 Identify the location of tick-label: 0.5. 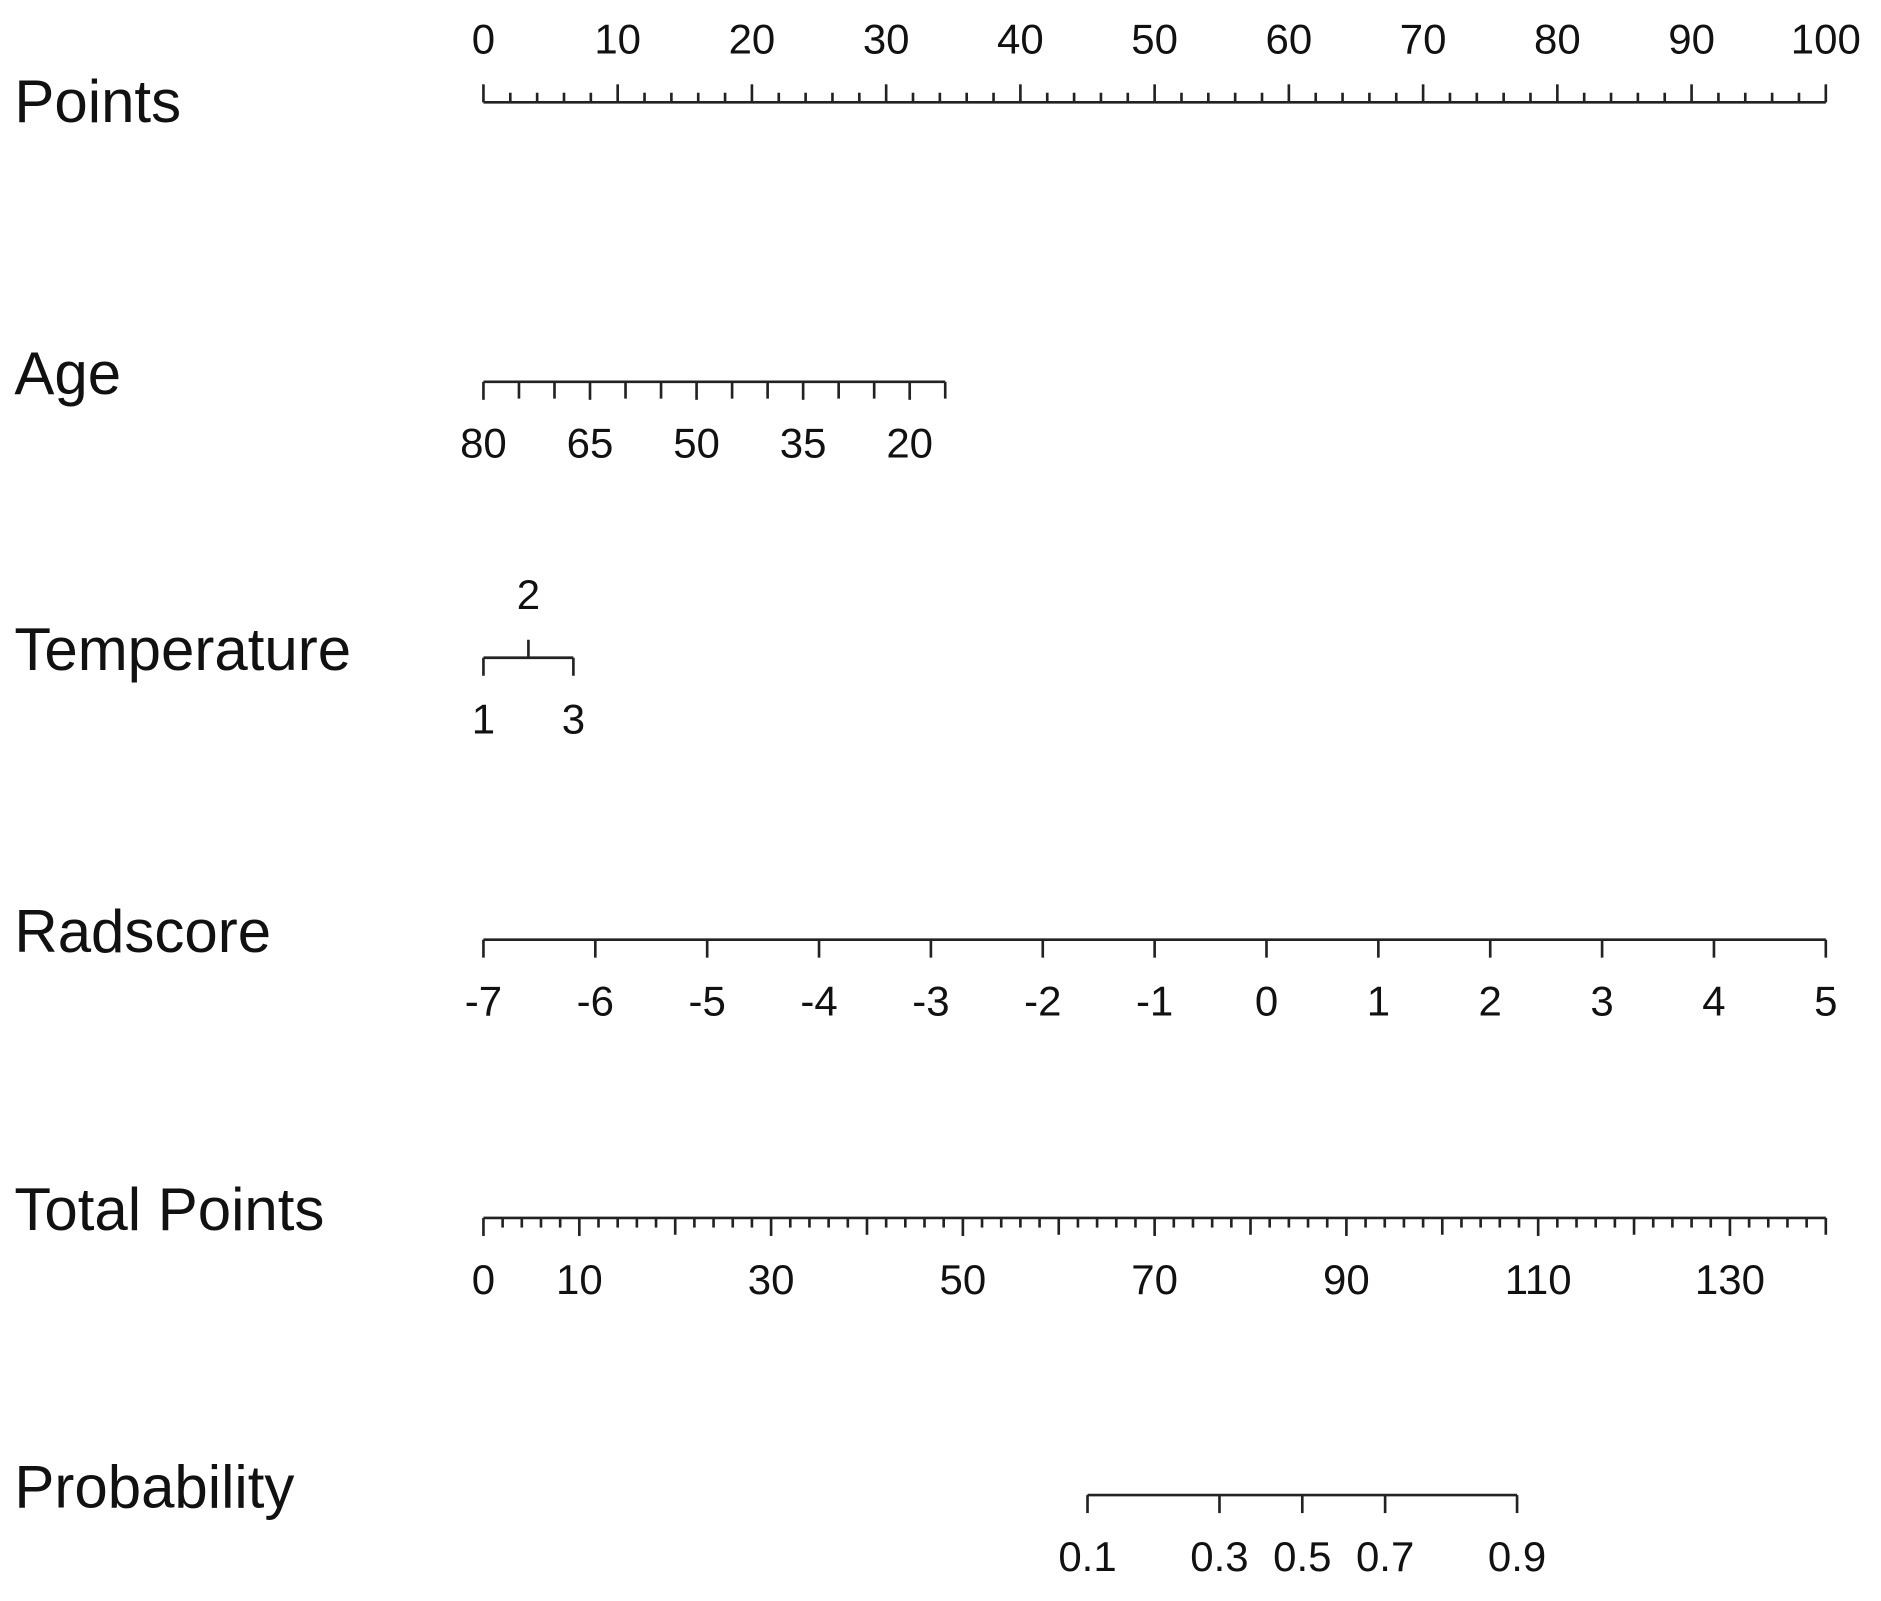
(1302, 1556).